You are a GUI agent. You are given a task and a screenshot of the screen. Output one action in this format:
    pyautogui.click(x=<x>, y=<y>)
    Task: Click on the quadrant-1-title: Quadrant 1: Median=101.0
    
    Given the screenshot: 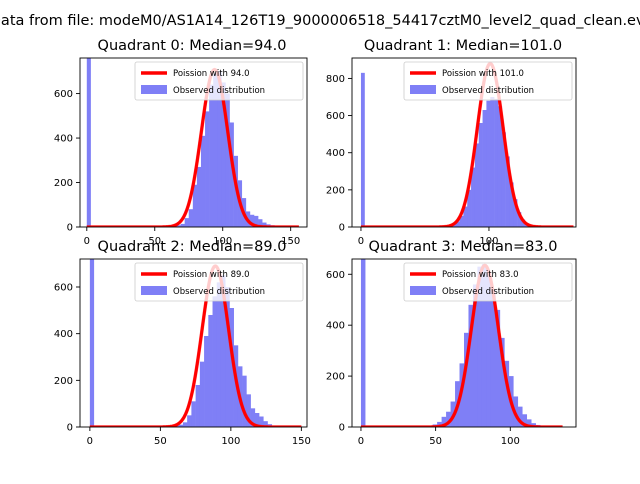 What is the action you would take?
    pyautogui.click(x=463, y=46)
    